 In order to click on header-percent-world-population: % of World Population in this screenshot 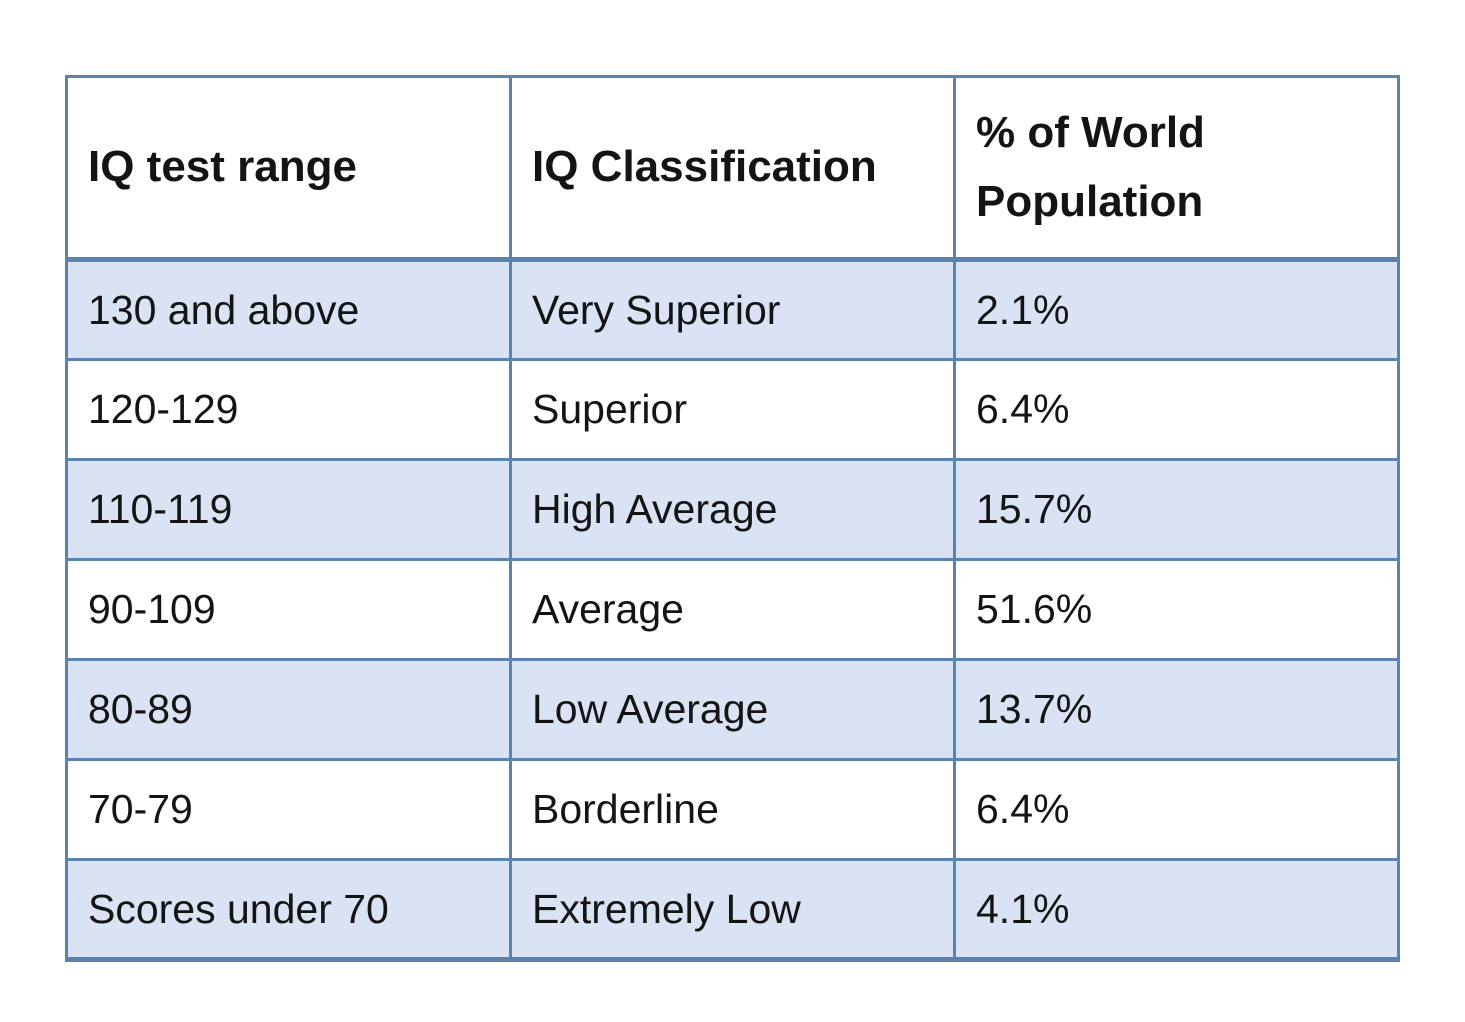, I will do `click(1176, 168)`.